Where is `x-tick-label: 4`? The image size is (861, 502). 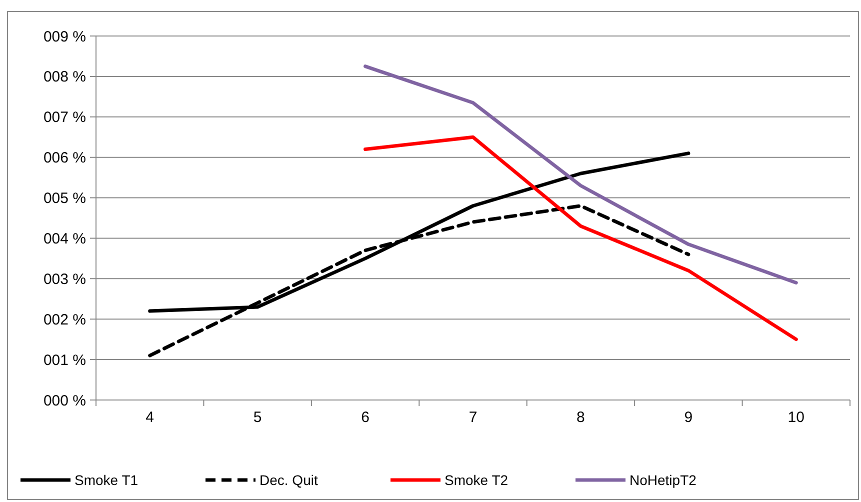
x-tick-label: 4 is located at coordinates (150, 417).